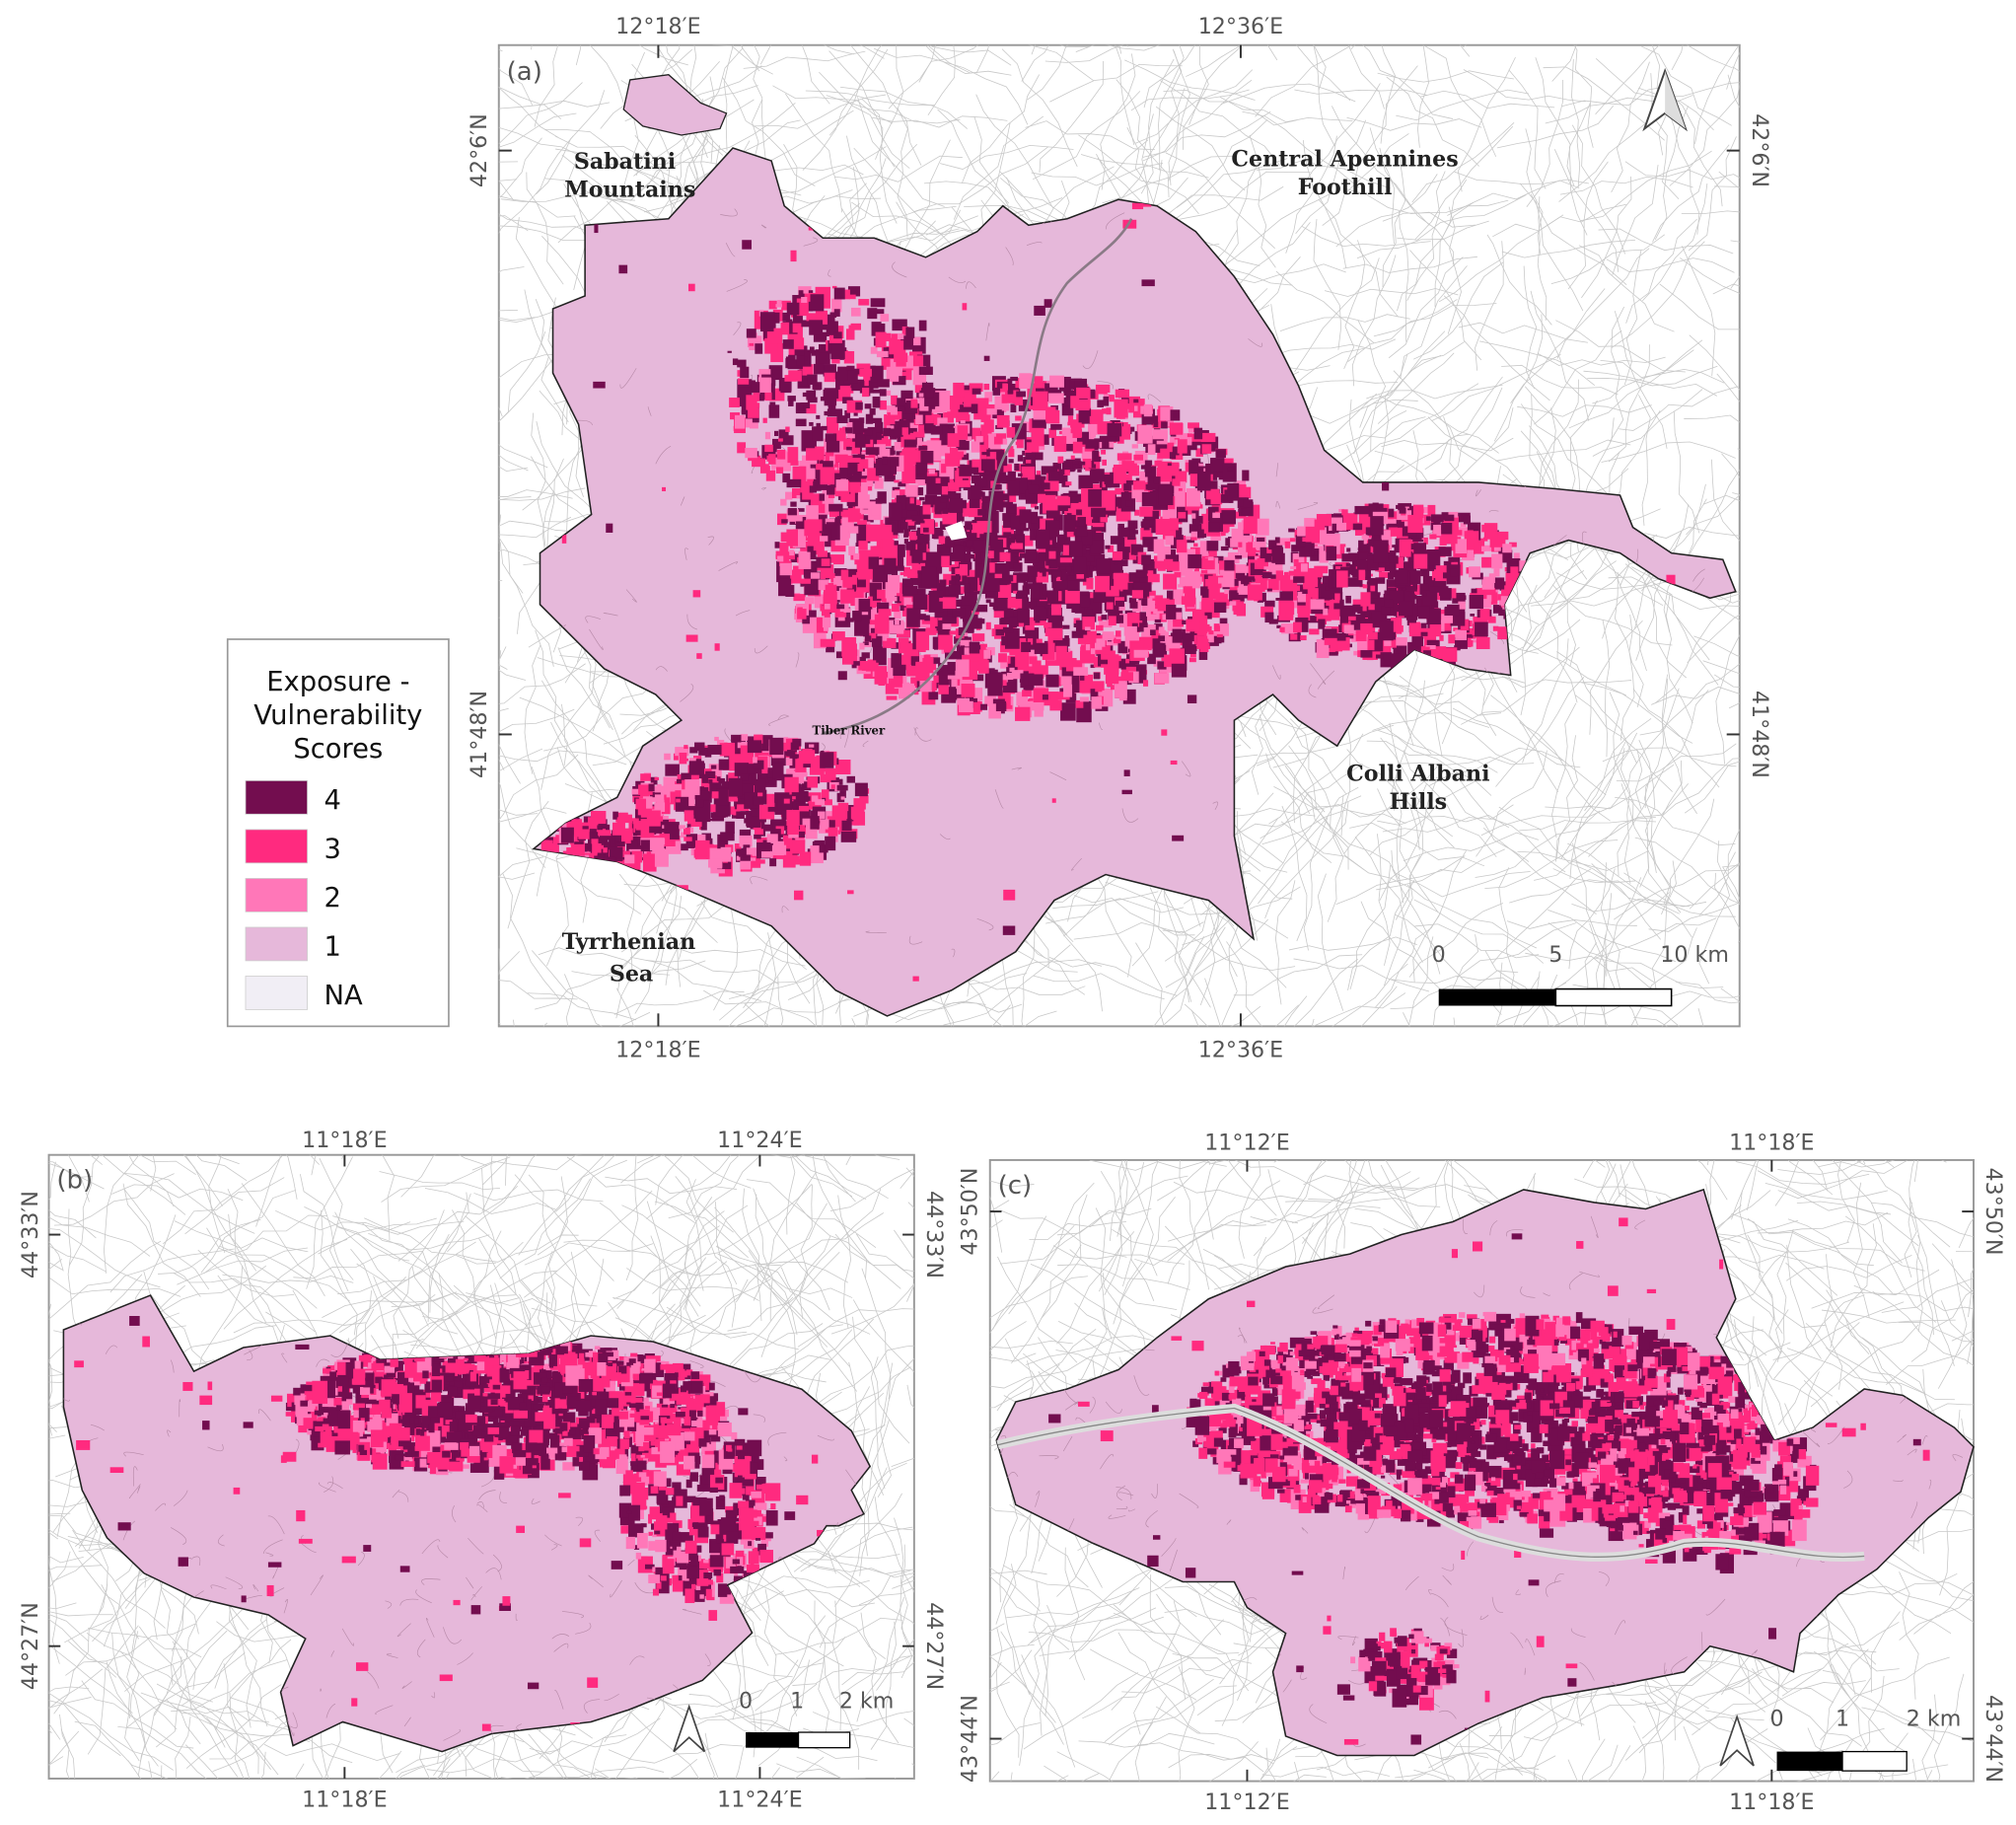  Describe the element at coordinates (625, 162) in the screenshot. I see `place-sabatini: Sabatini` at that location.